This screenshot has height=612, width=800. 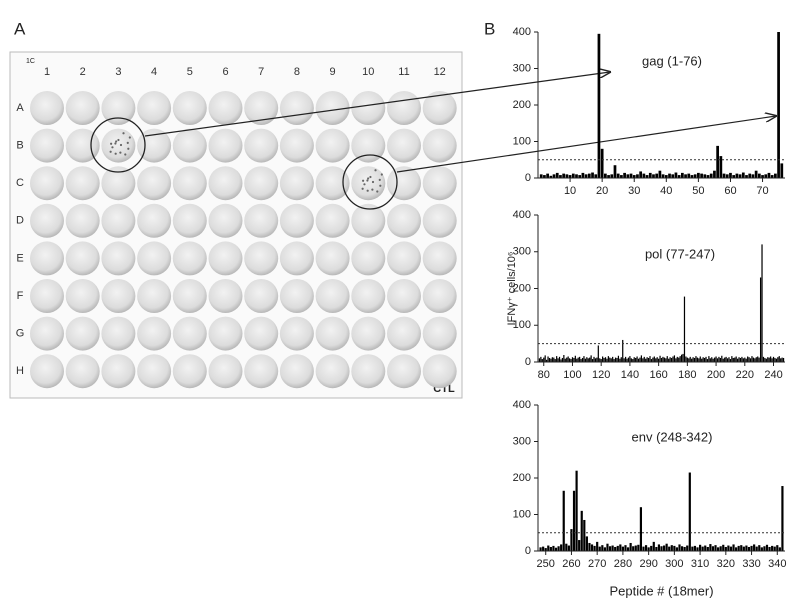 I want to click on y-tick-label: 100, so click(x=522, y=514).